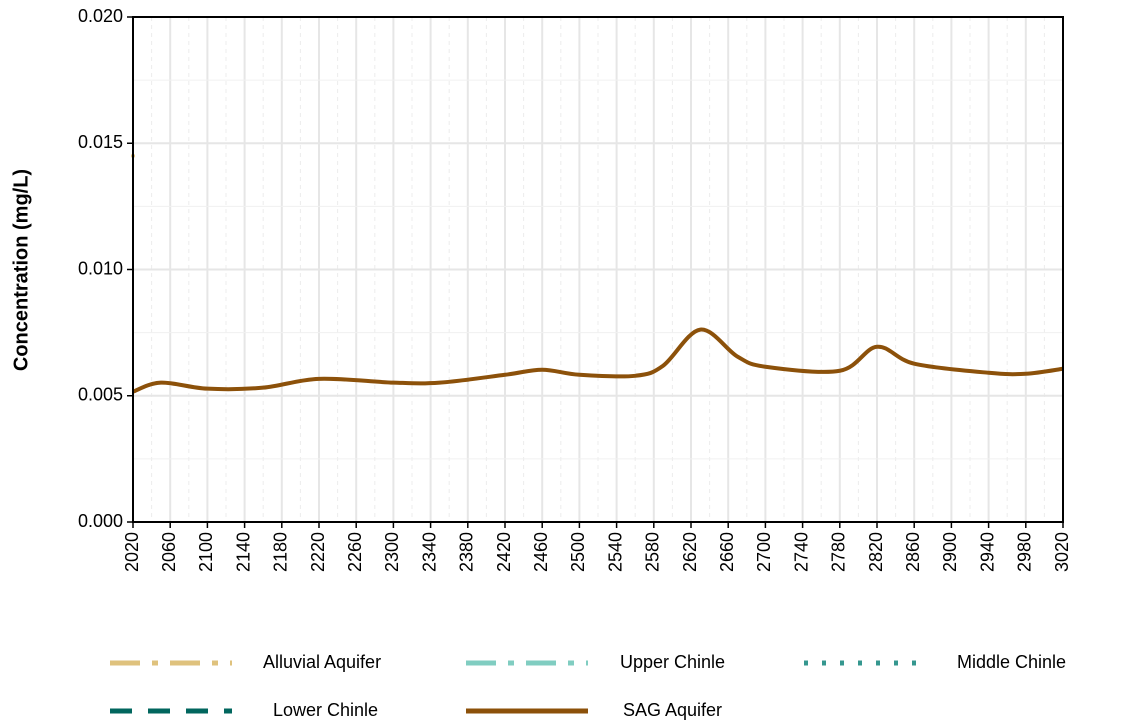  Describe the element at coordinates (1011, 662) in the screenshot. I see `legend-label: Middle Chinle` at that location.